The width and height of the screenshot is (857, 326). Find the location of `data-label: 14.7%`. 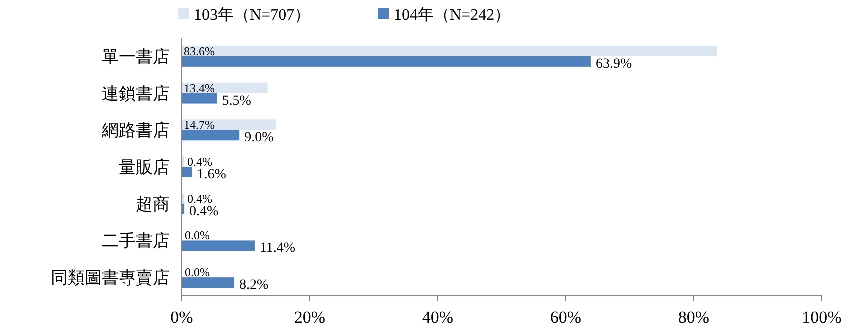

data-label: 14.7% is located at coordinates (199, 125).